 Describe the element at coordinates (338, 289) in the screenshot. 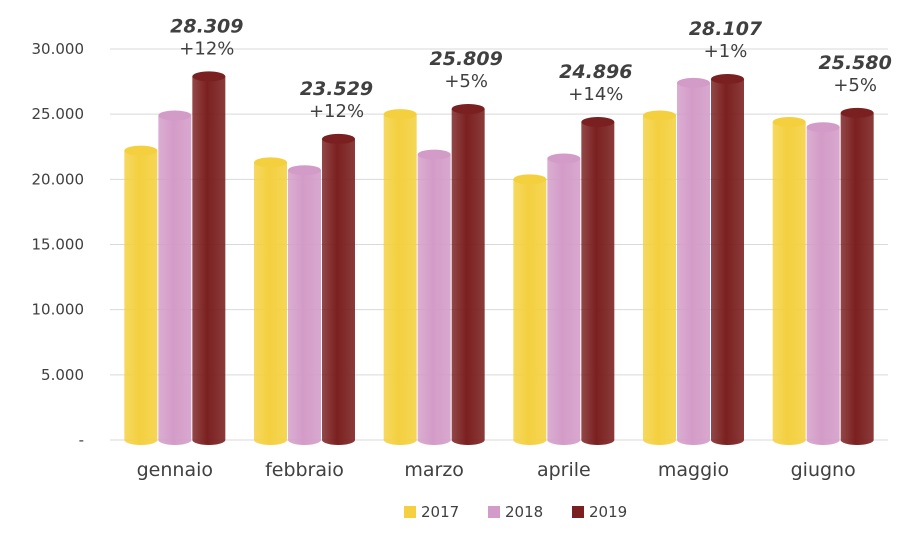

I see `bar-2019-febbraio` at that location.